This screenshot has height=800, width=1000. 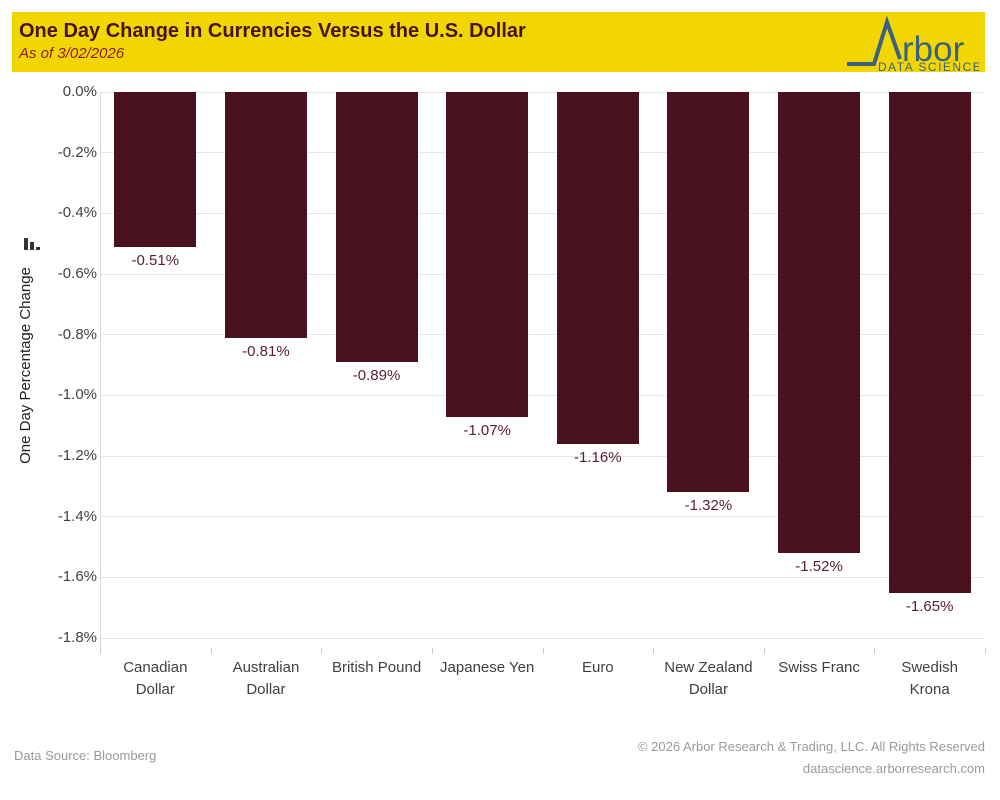 I want to click on x-category-label: Swiss Franc, so click(x=819, y=667).